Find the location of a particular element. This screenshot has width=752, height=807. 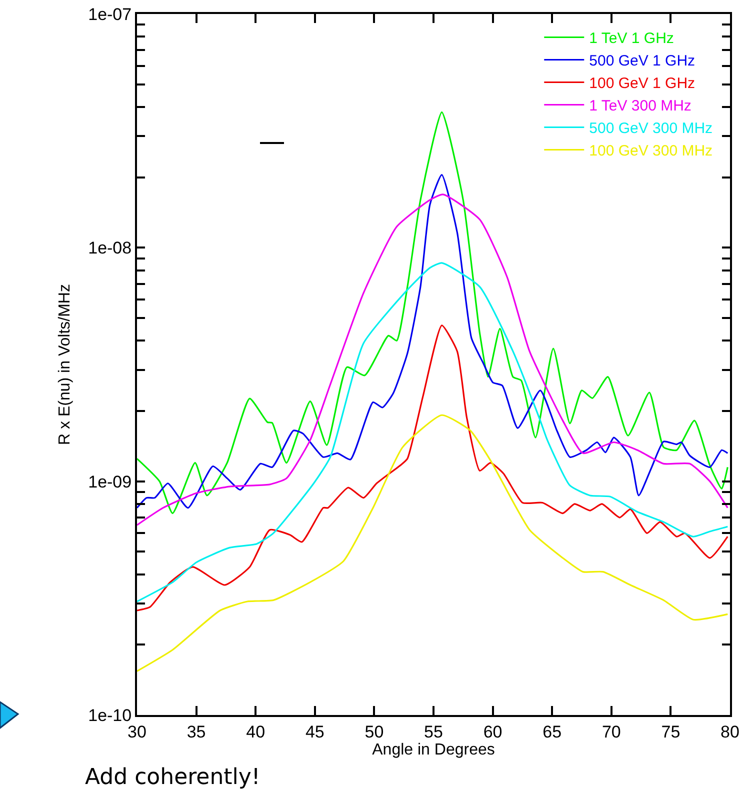

y-tick-label: 1e-07 is located at coordinates (110, 14).